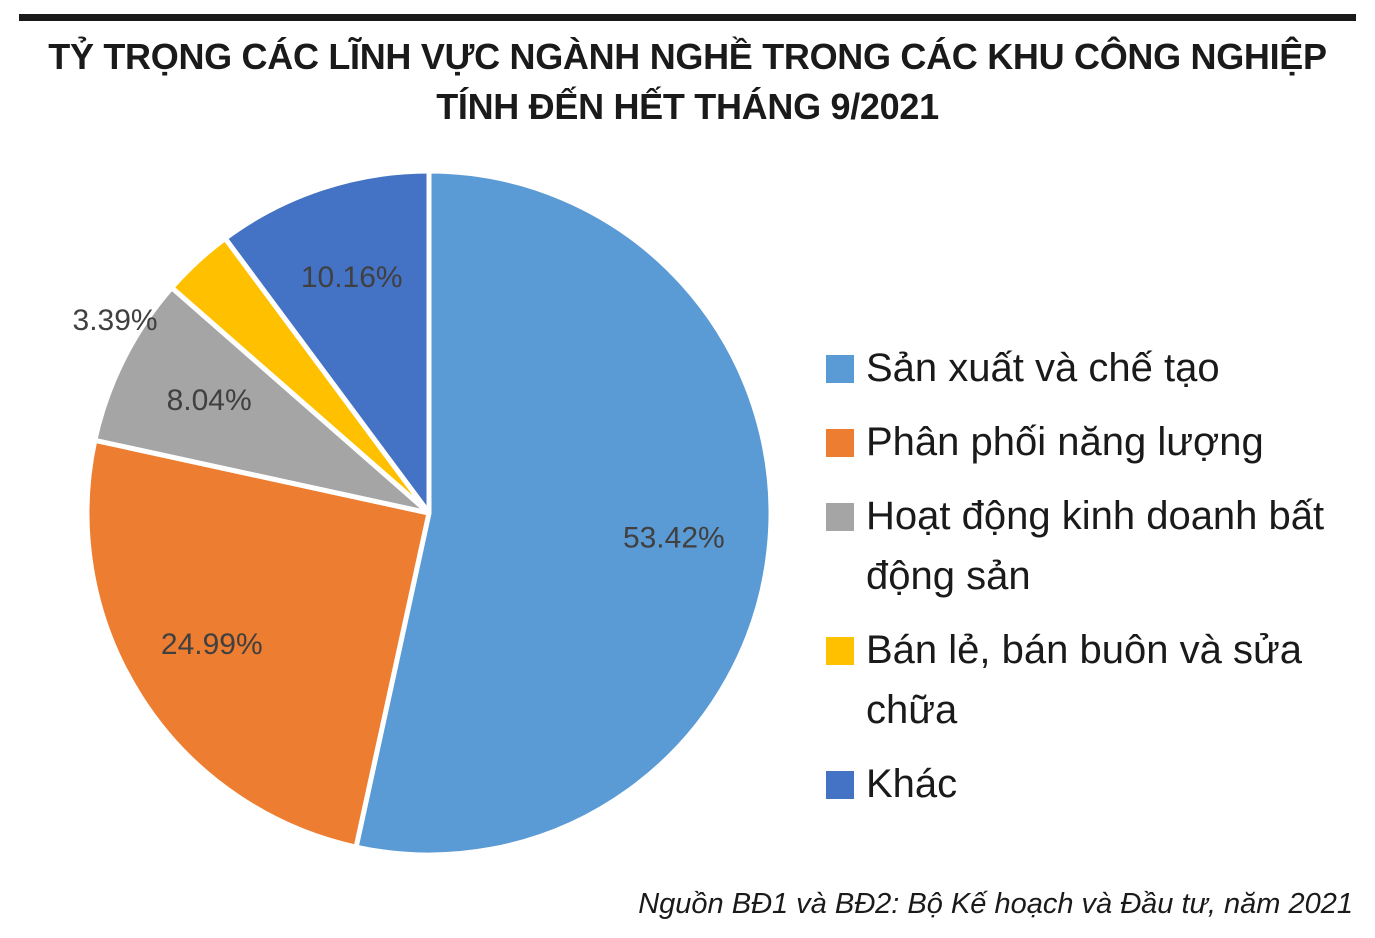 This screenshot has height=938, width=1375. What do you see at coordinates (212, 644) in the screenshot?
I see `data-label-energy-distribution: 24.99%` at bounding box center [212, 644].